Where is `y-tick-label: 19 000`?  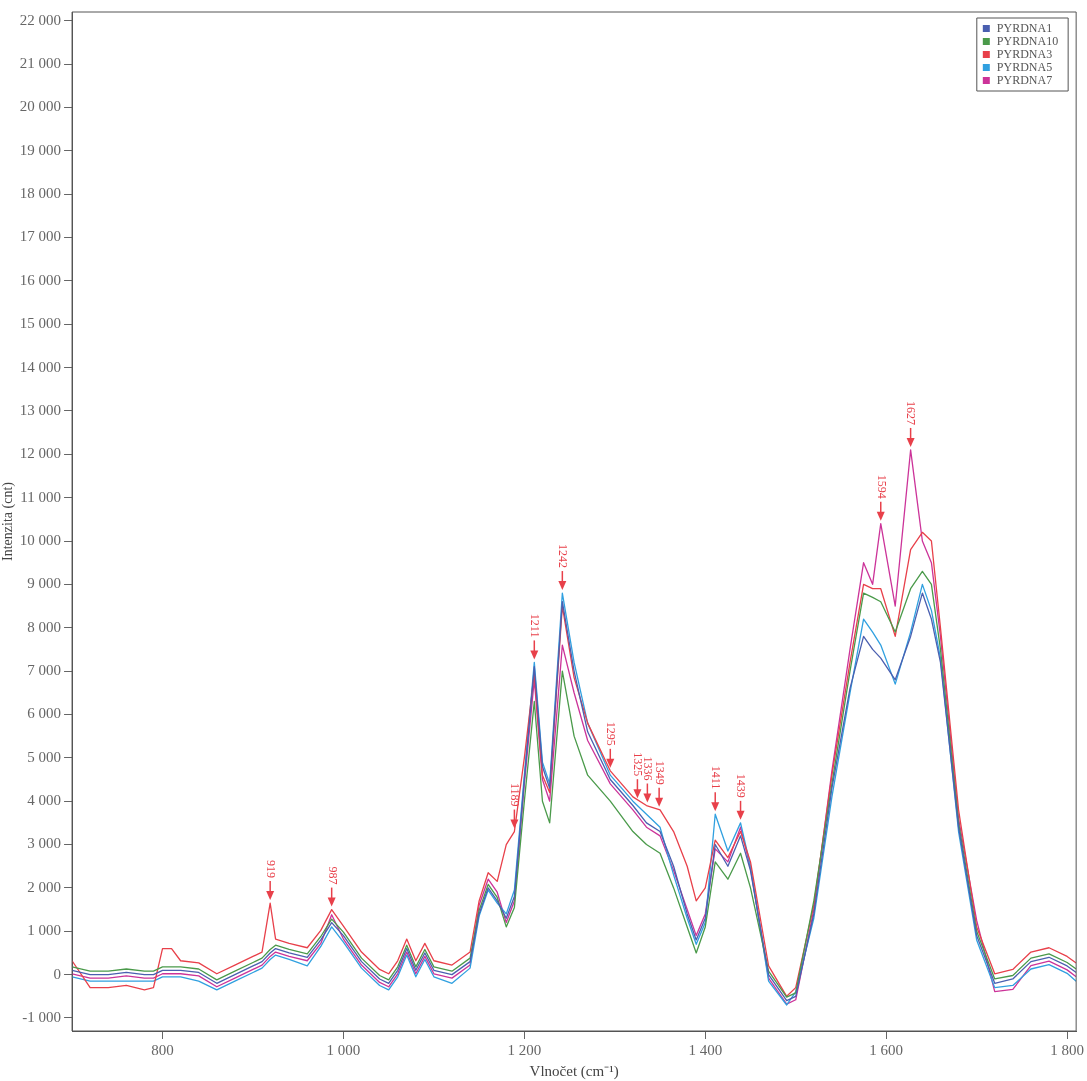
y-tick-label: 19 000 is located at coordinates (40, 149).